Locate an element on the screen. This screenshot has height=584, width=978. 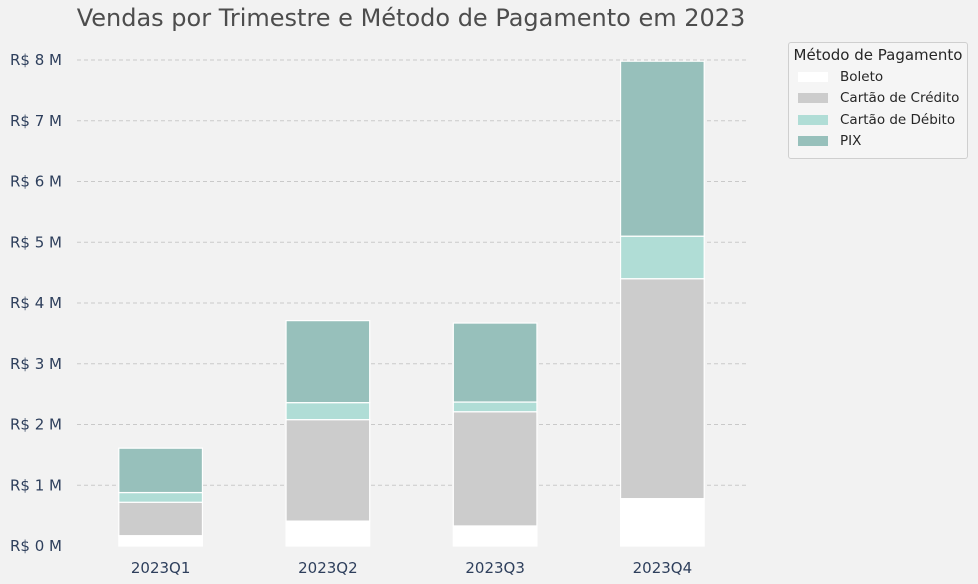
y-tick-label: R$ 3 M is located at coordinates (36, 364).